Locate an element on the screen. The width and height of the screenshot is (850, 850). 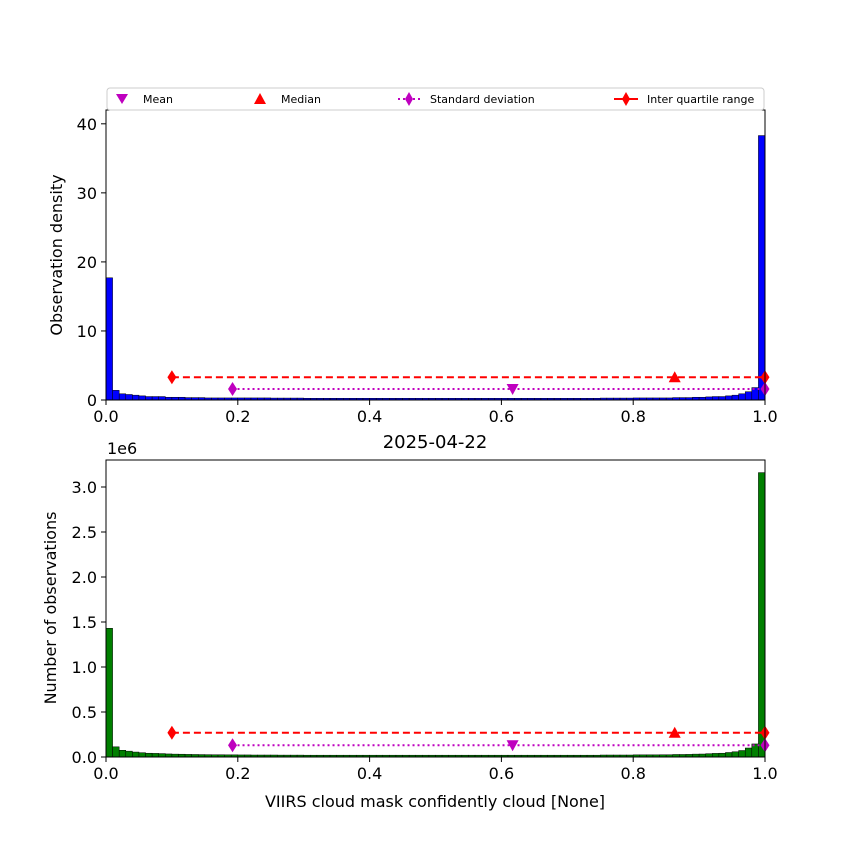
count-y-axis-label: Number of observations is located at coordinates (50, 608).